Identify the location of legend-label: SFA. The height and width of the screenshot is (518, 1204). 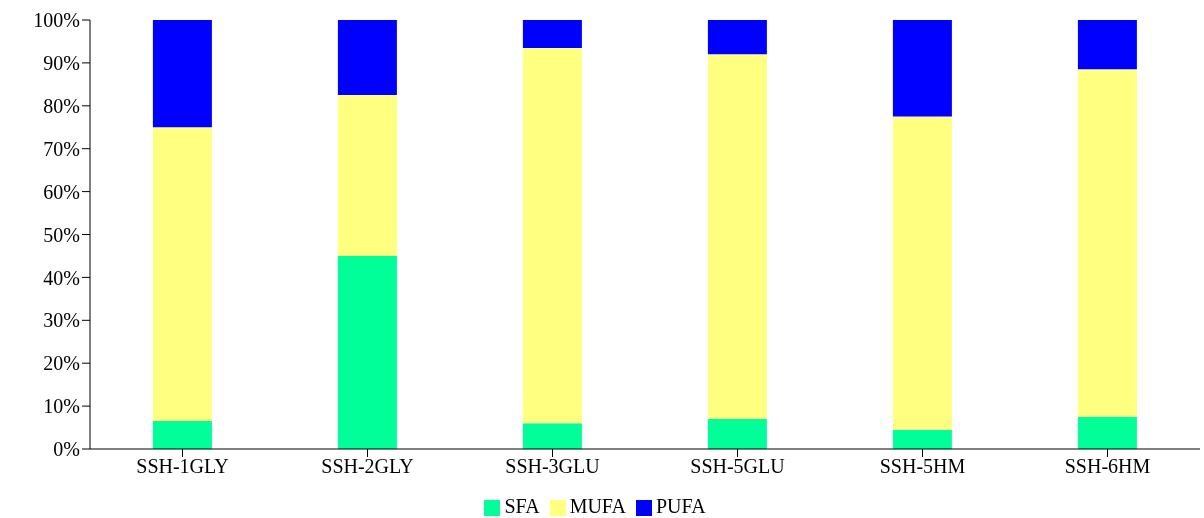
(522, 506).